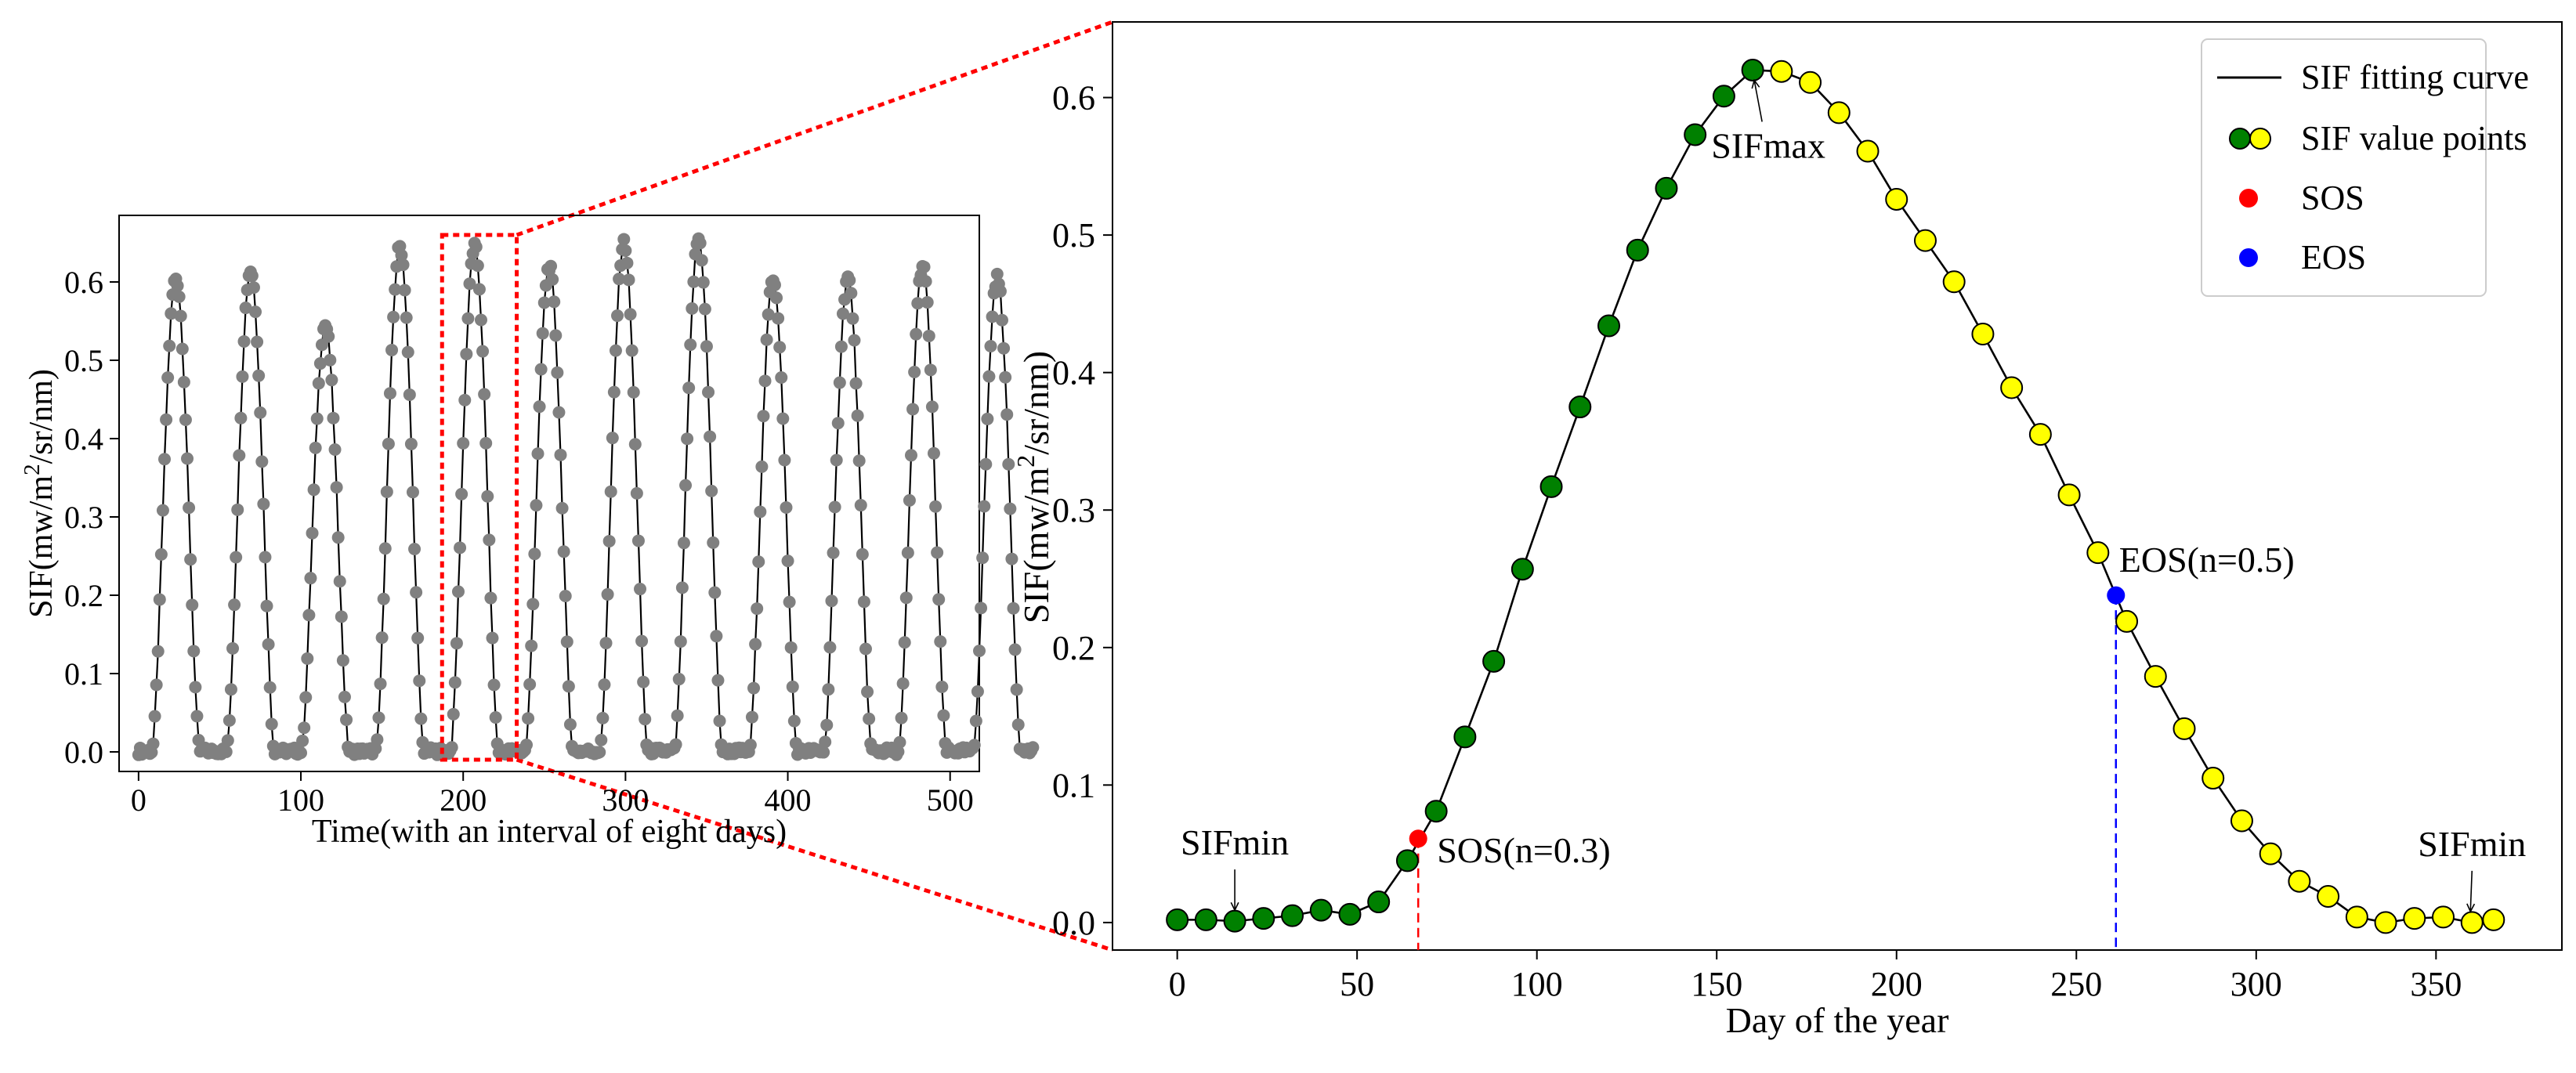 Image resolution: width=2576 pixels, height=1073 pixels. I want to click on sifmin-right-arrow, so click(2471, 891).